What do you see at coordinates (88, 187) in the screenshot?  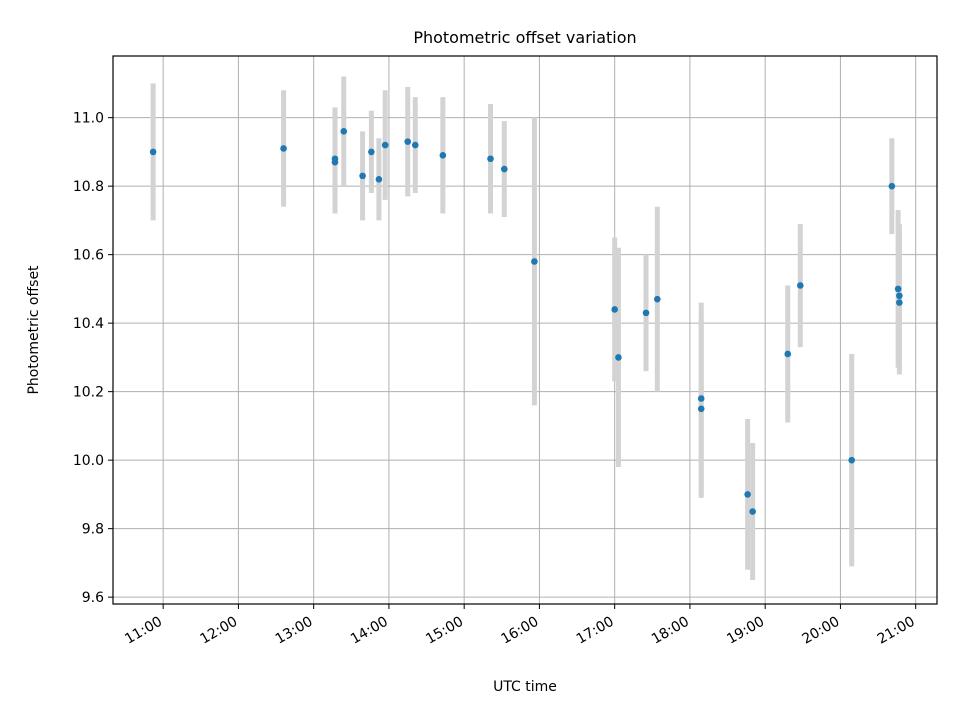 I see `y-tick-label: 10.8` at bounding box center [88, 187].